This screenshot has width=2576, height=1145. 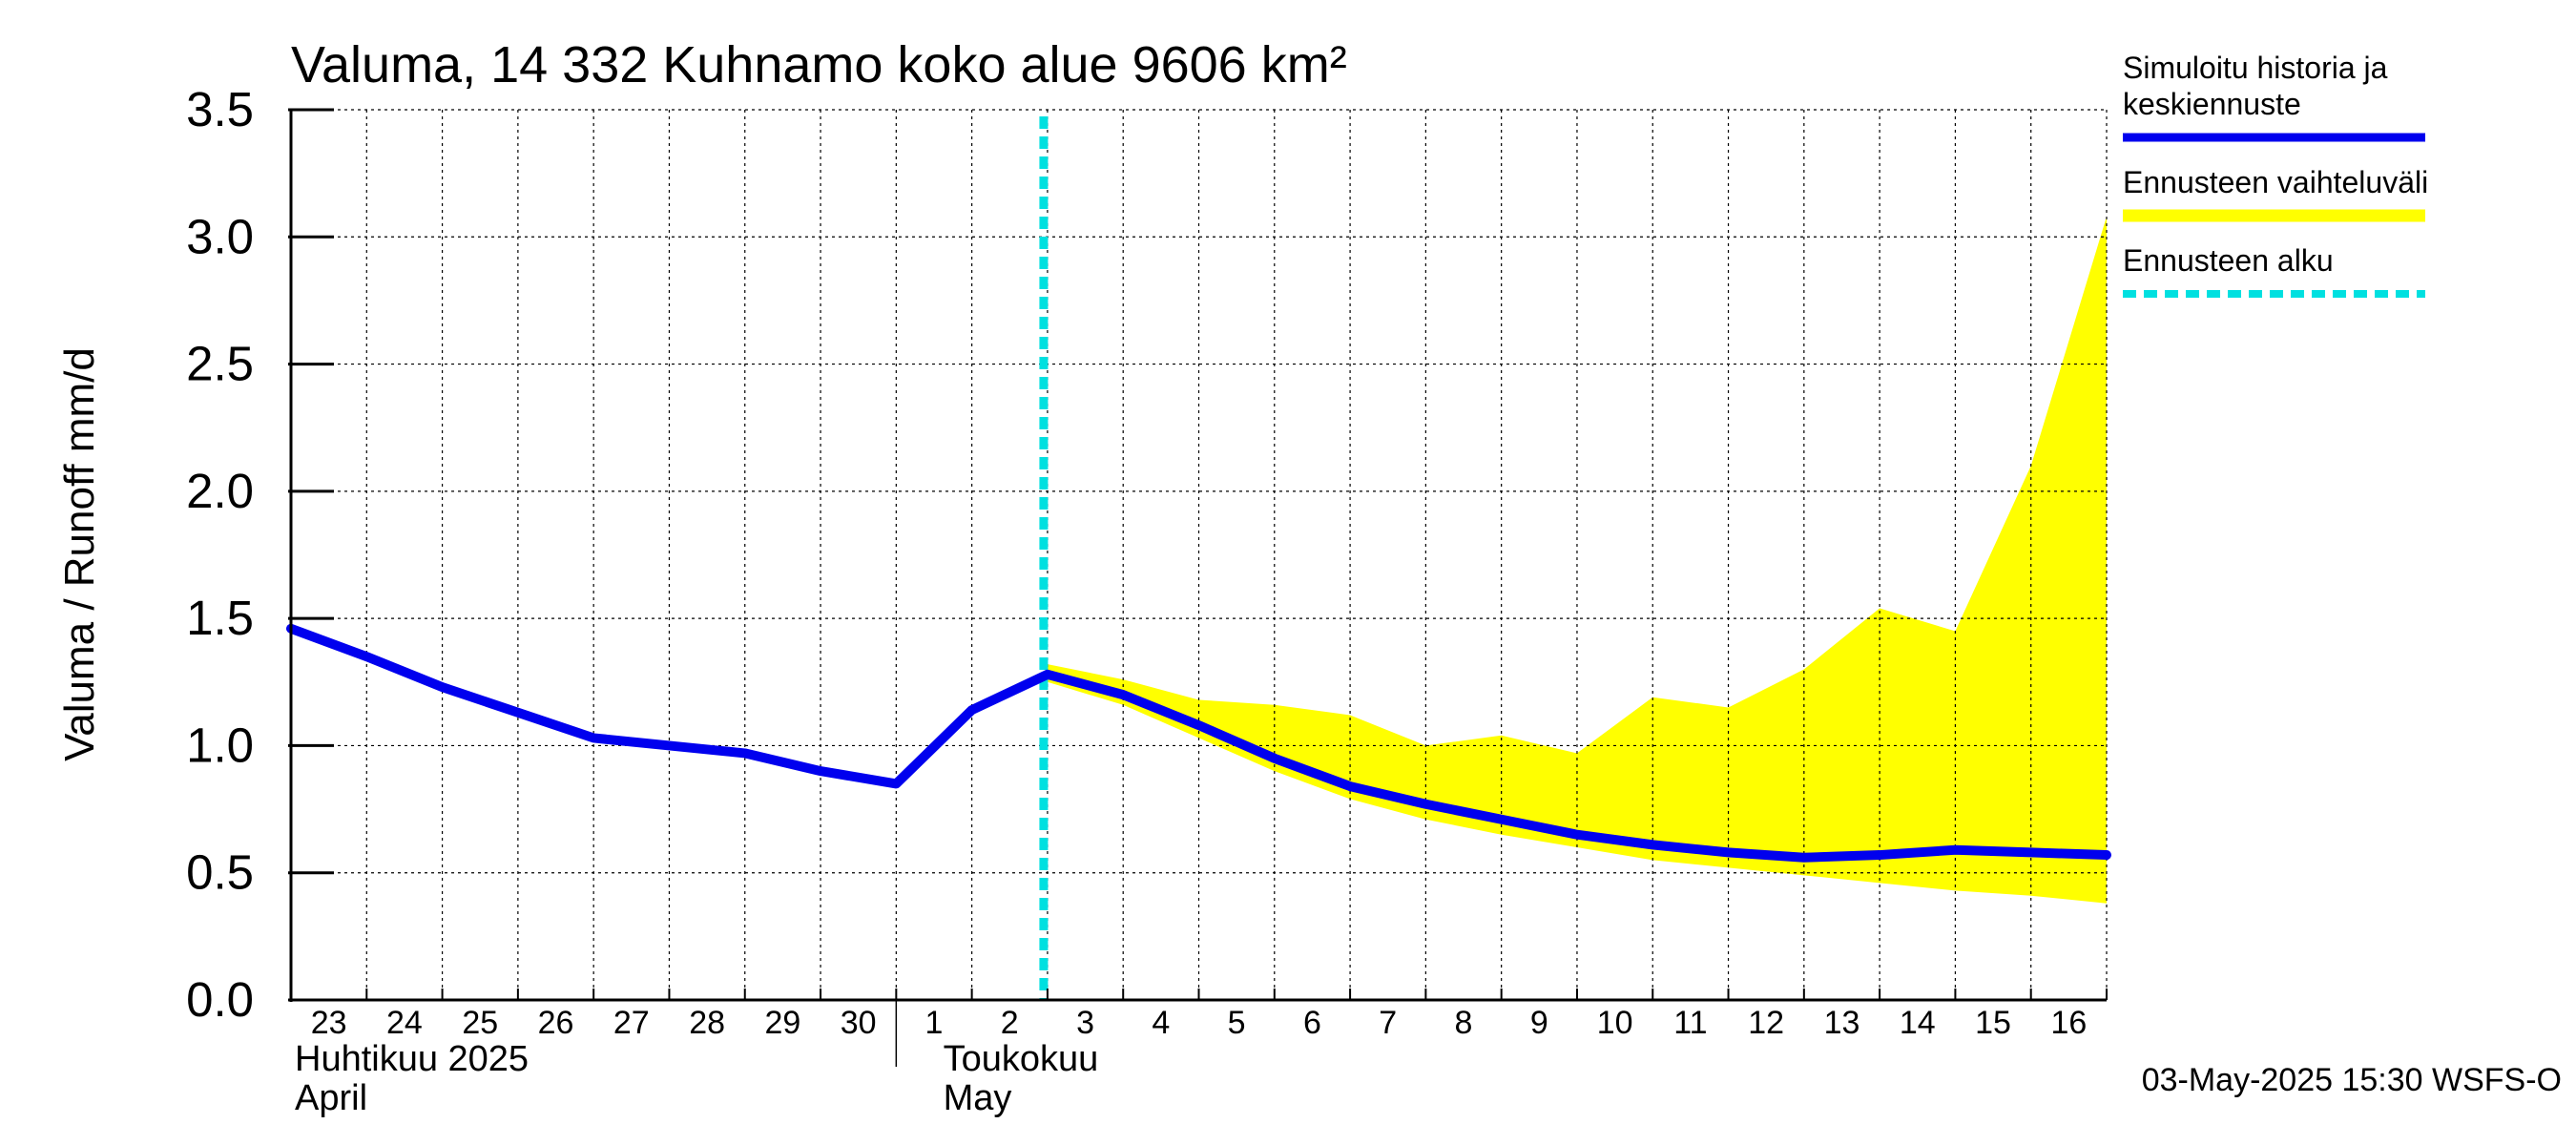 I want to click on x-tick-label: 4, so click(x=1161, y=1023).